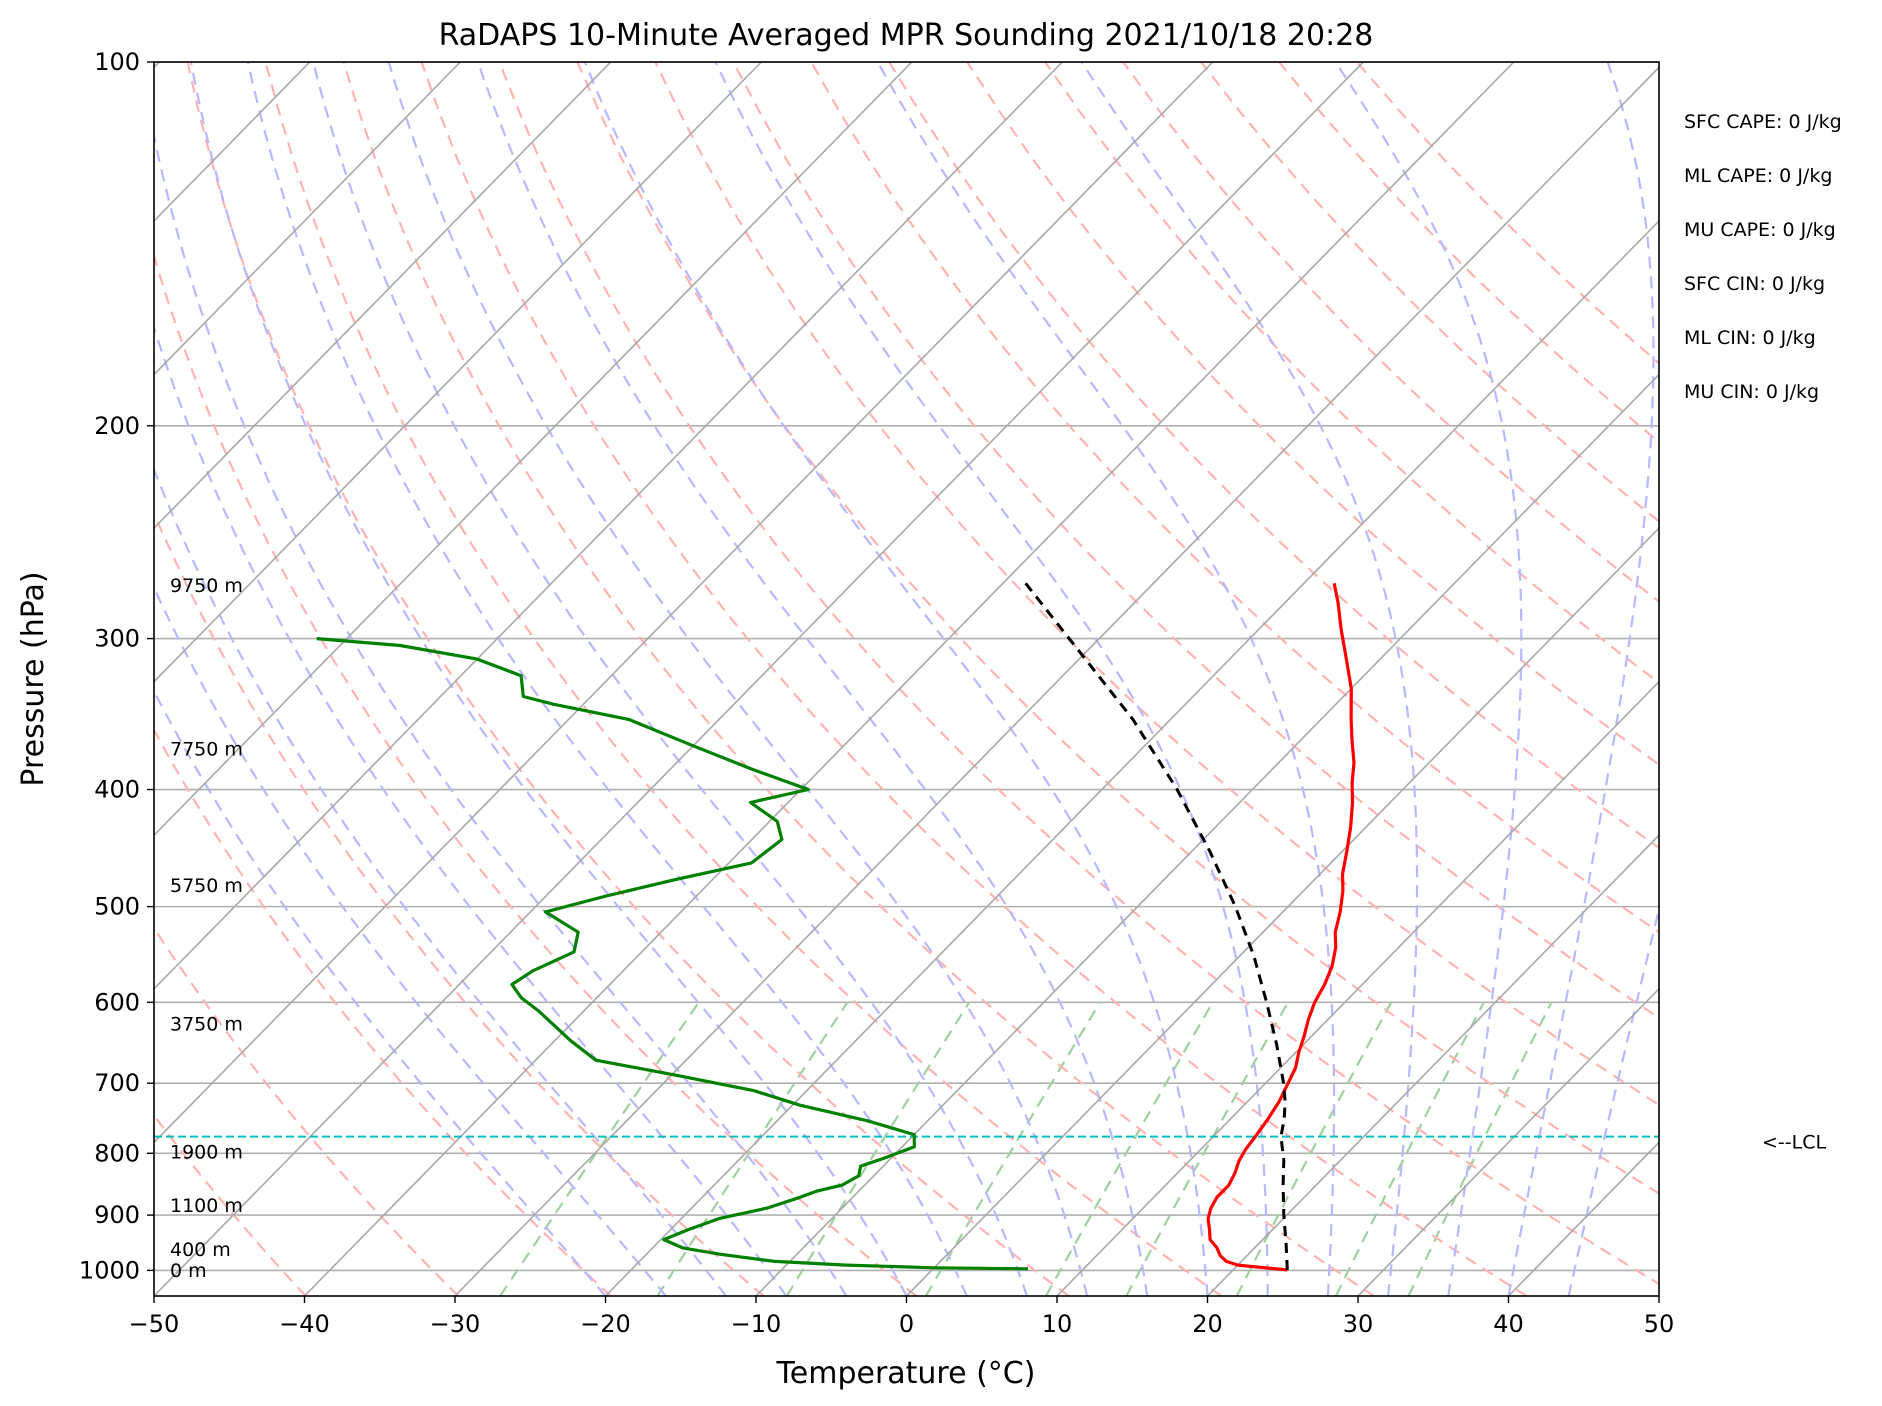 The width and height of the screenshot is (1882, 1406). What do you see at coordinates (117, 1215) in the screenshot?
I see `y-tick-label: 900` at bounding box center [117, 1215].